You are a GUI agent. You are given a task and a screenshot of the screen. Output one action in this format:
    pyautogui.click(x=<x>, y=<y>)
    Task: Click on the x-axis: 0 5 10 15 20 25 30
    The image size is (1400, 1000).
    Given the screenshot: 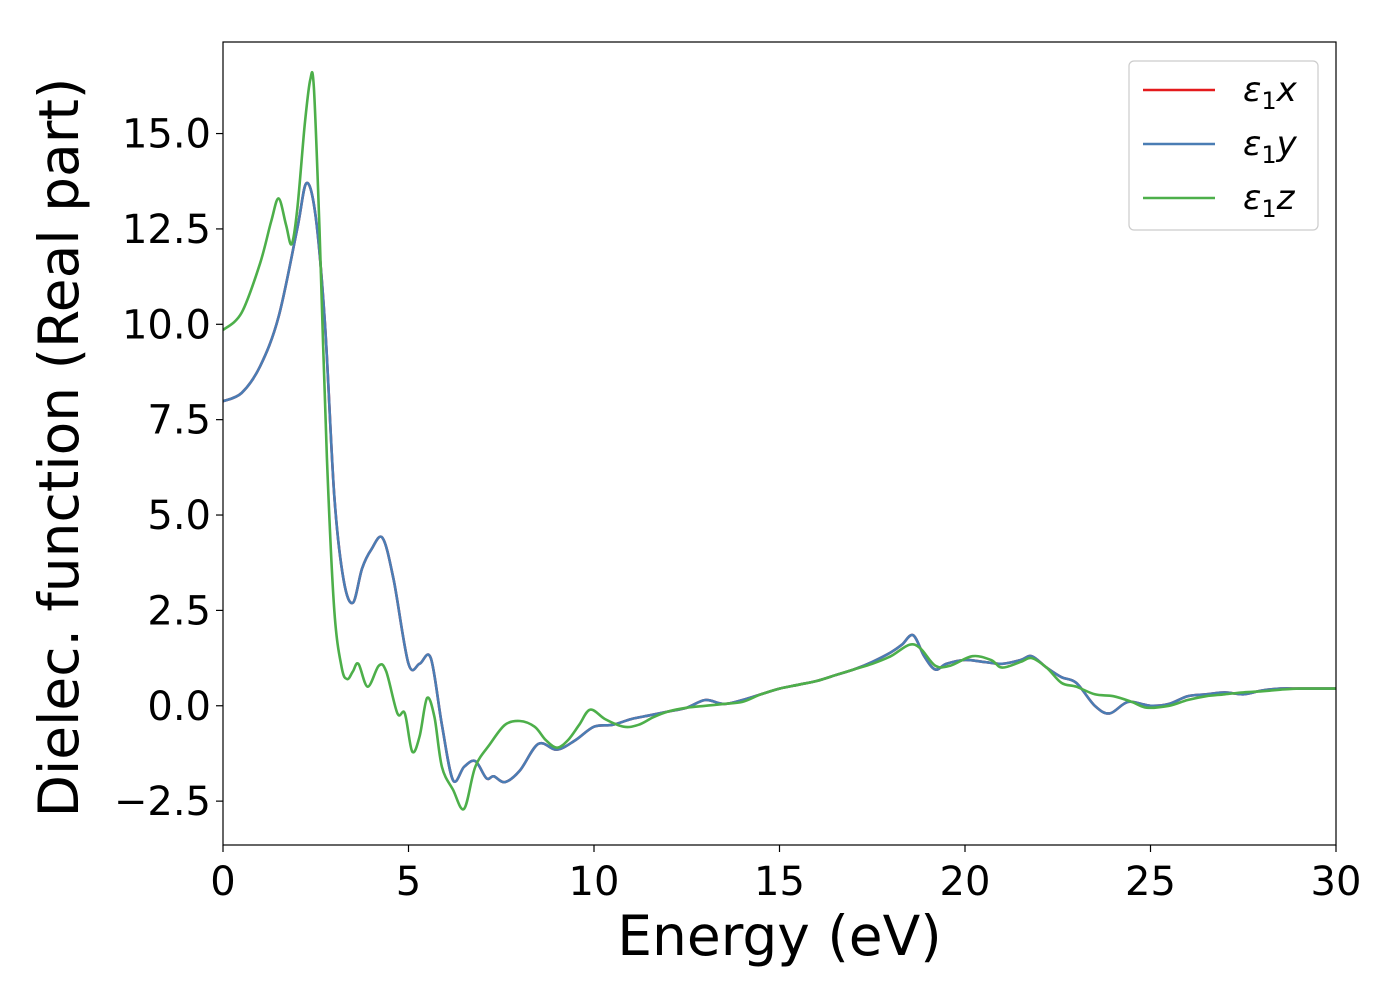 What is the action you would take?
    pyautogui.click(x=785, y=875)
    